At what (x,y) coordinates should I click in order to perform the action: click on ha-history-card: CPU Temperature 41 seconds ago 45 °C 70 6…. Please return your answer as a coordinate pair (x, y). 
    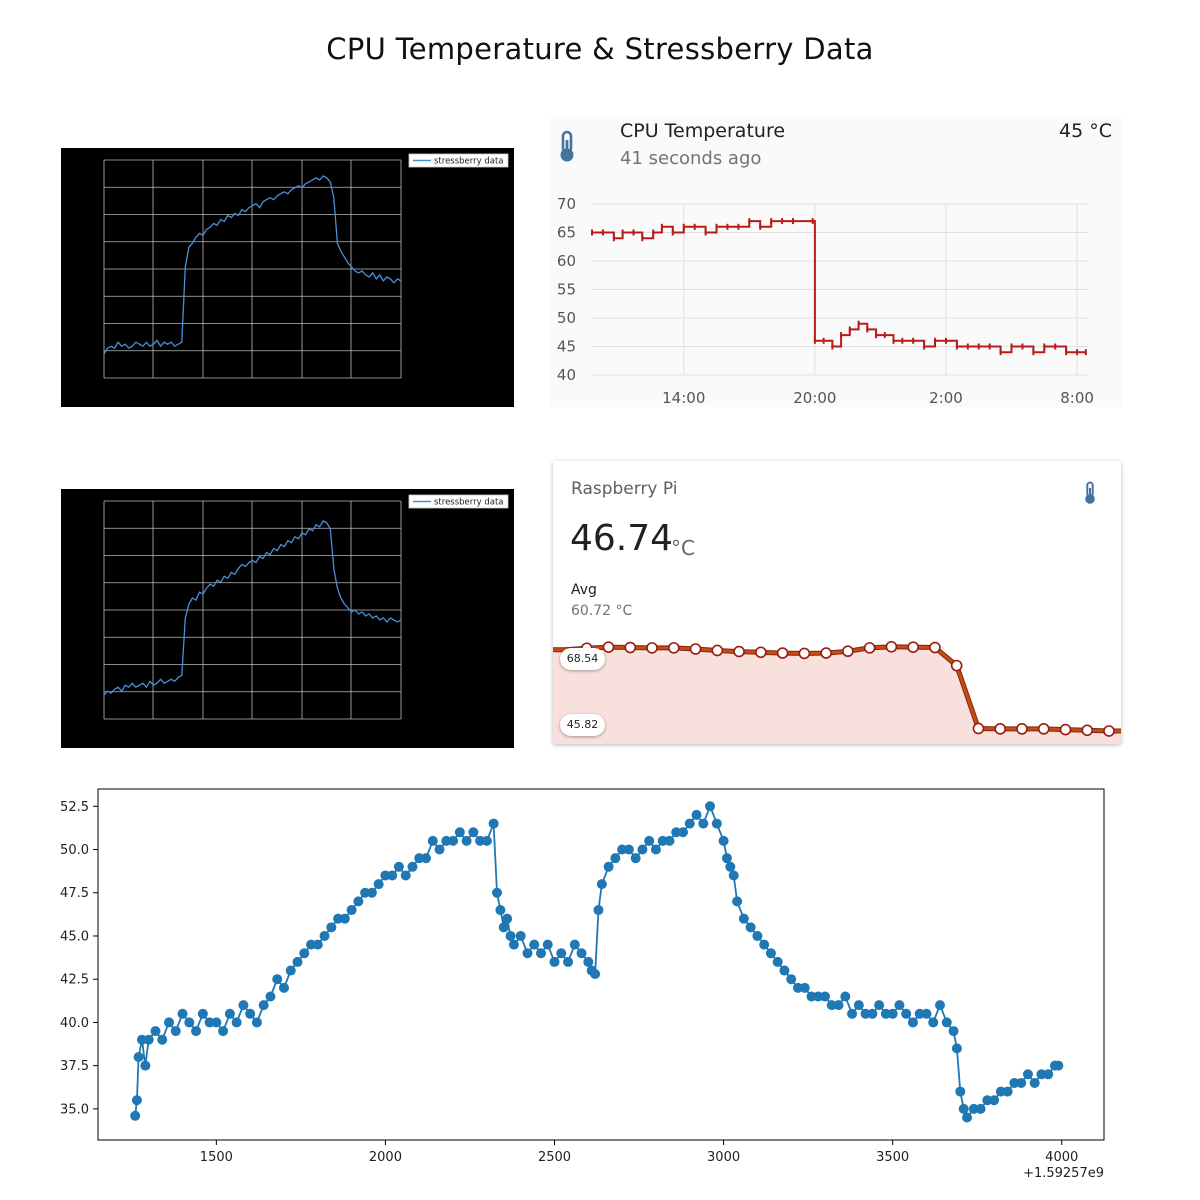
    Looking at the image, I should click on (836, 261).